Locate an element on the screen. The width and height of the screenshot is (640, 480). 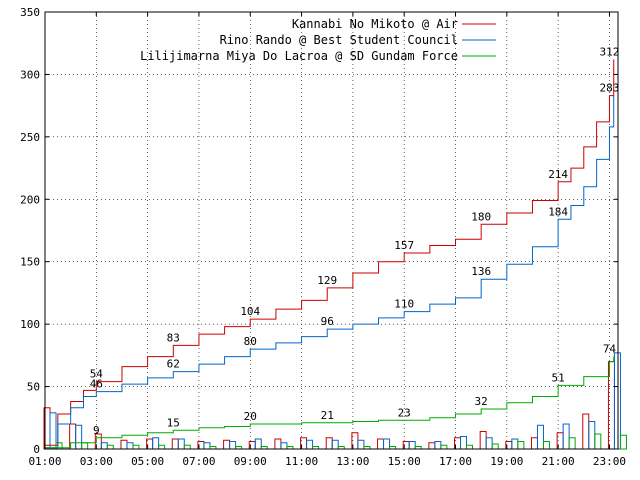
x-tick-label: 23:00 is located at coordinates (609, 461).